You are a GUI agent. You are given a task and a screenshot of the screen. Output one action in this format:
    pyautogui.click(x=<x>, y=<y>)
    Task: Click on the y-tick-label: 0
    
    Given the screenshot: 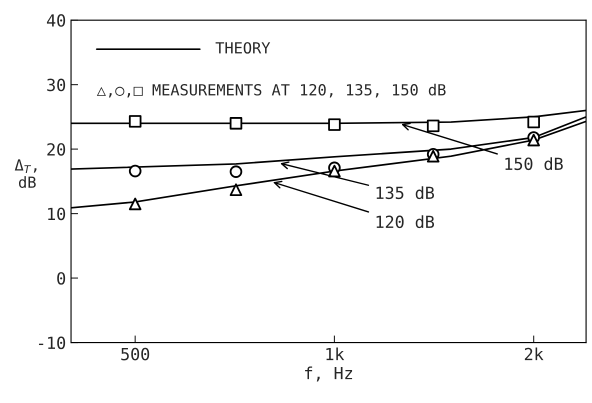 What is the action you would take?
    pyautogui.click(x=61, y=278)
    